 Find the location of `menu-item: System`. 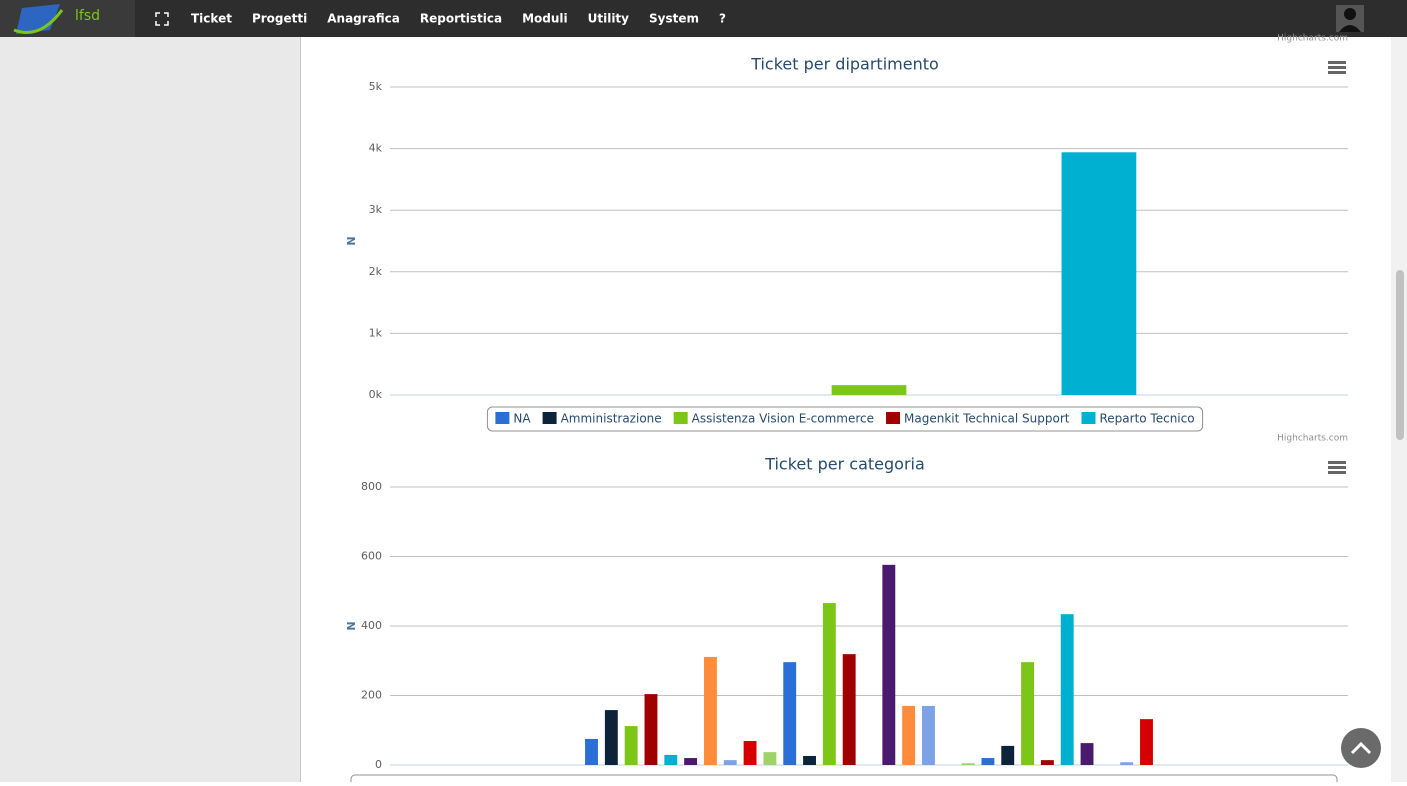

menu-item: System is located at coordinates (674, 19).